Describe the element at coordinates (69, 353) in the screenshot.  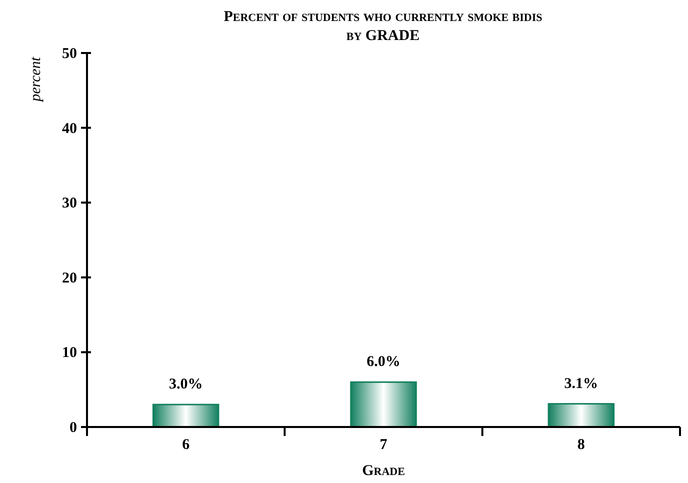
I see `y-tick-label: 10` at that location.